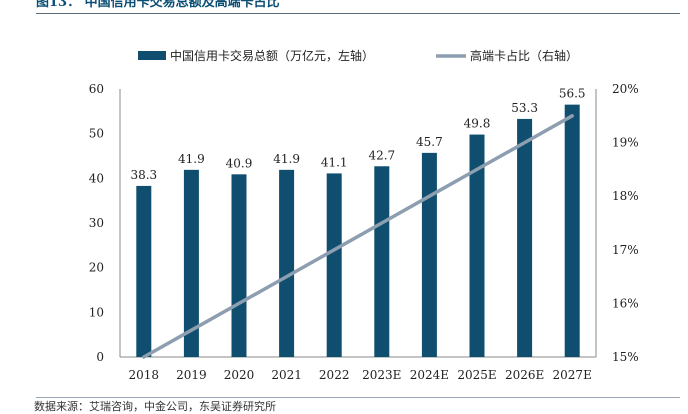 The image size is (688, 414). Describe the element at coordinates (158, 5) in the screenshot. I see `figure-title: 图13： 中国信用卡交易总额及高端卡占比` at that location.